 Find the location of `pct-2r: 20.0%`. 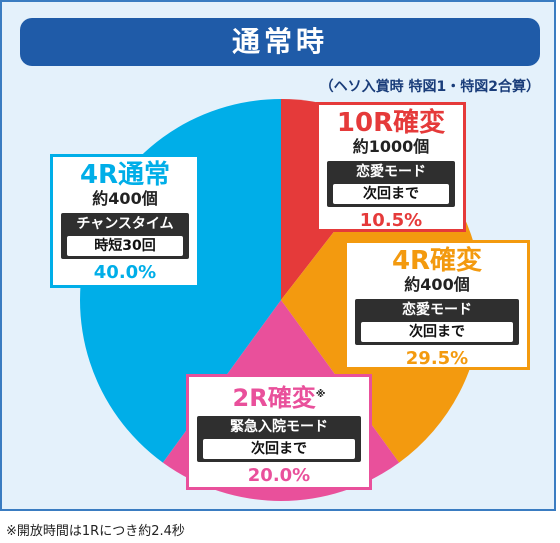

pct-2r: 20.0% is located at coordinates (279, 475).